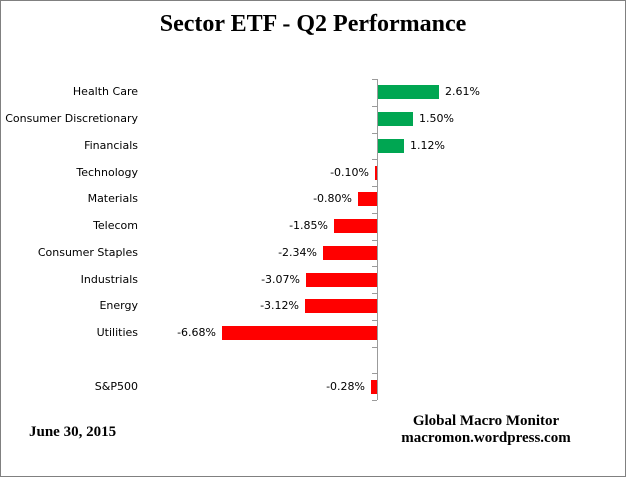 The height and width of the screenshot is (477, 626). I want to click on date-label: June 30, 2015, so click(73, 432).